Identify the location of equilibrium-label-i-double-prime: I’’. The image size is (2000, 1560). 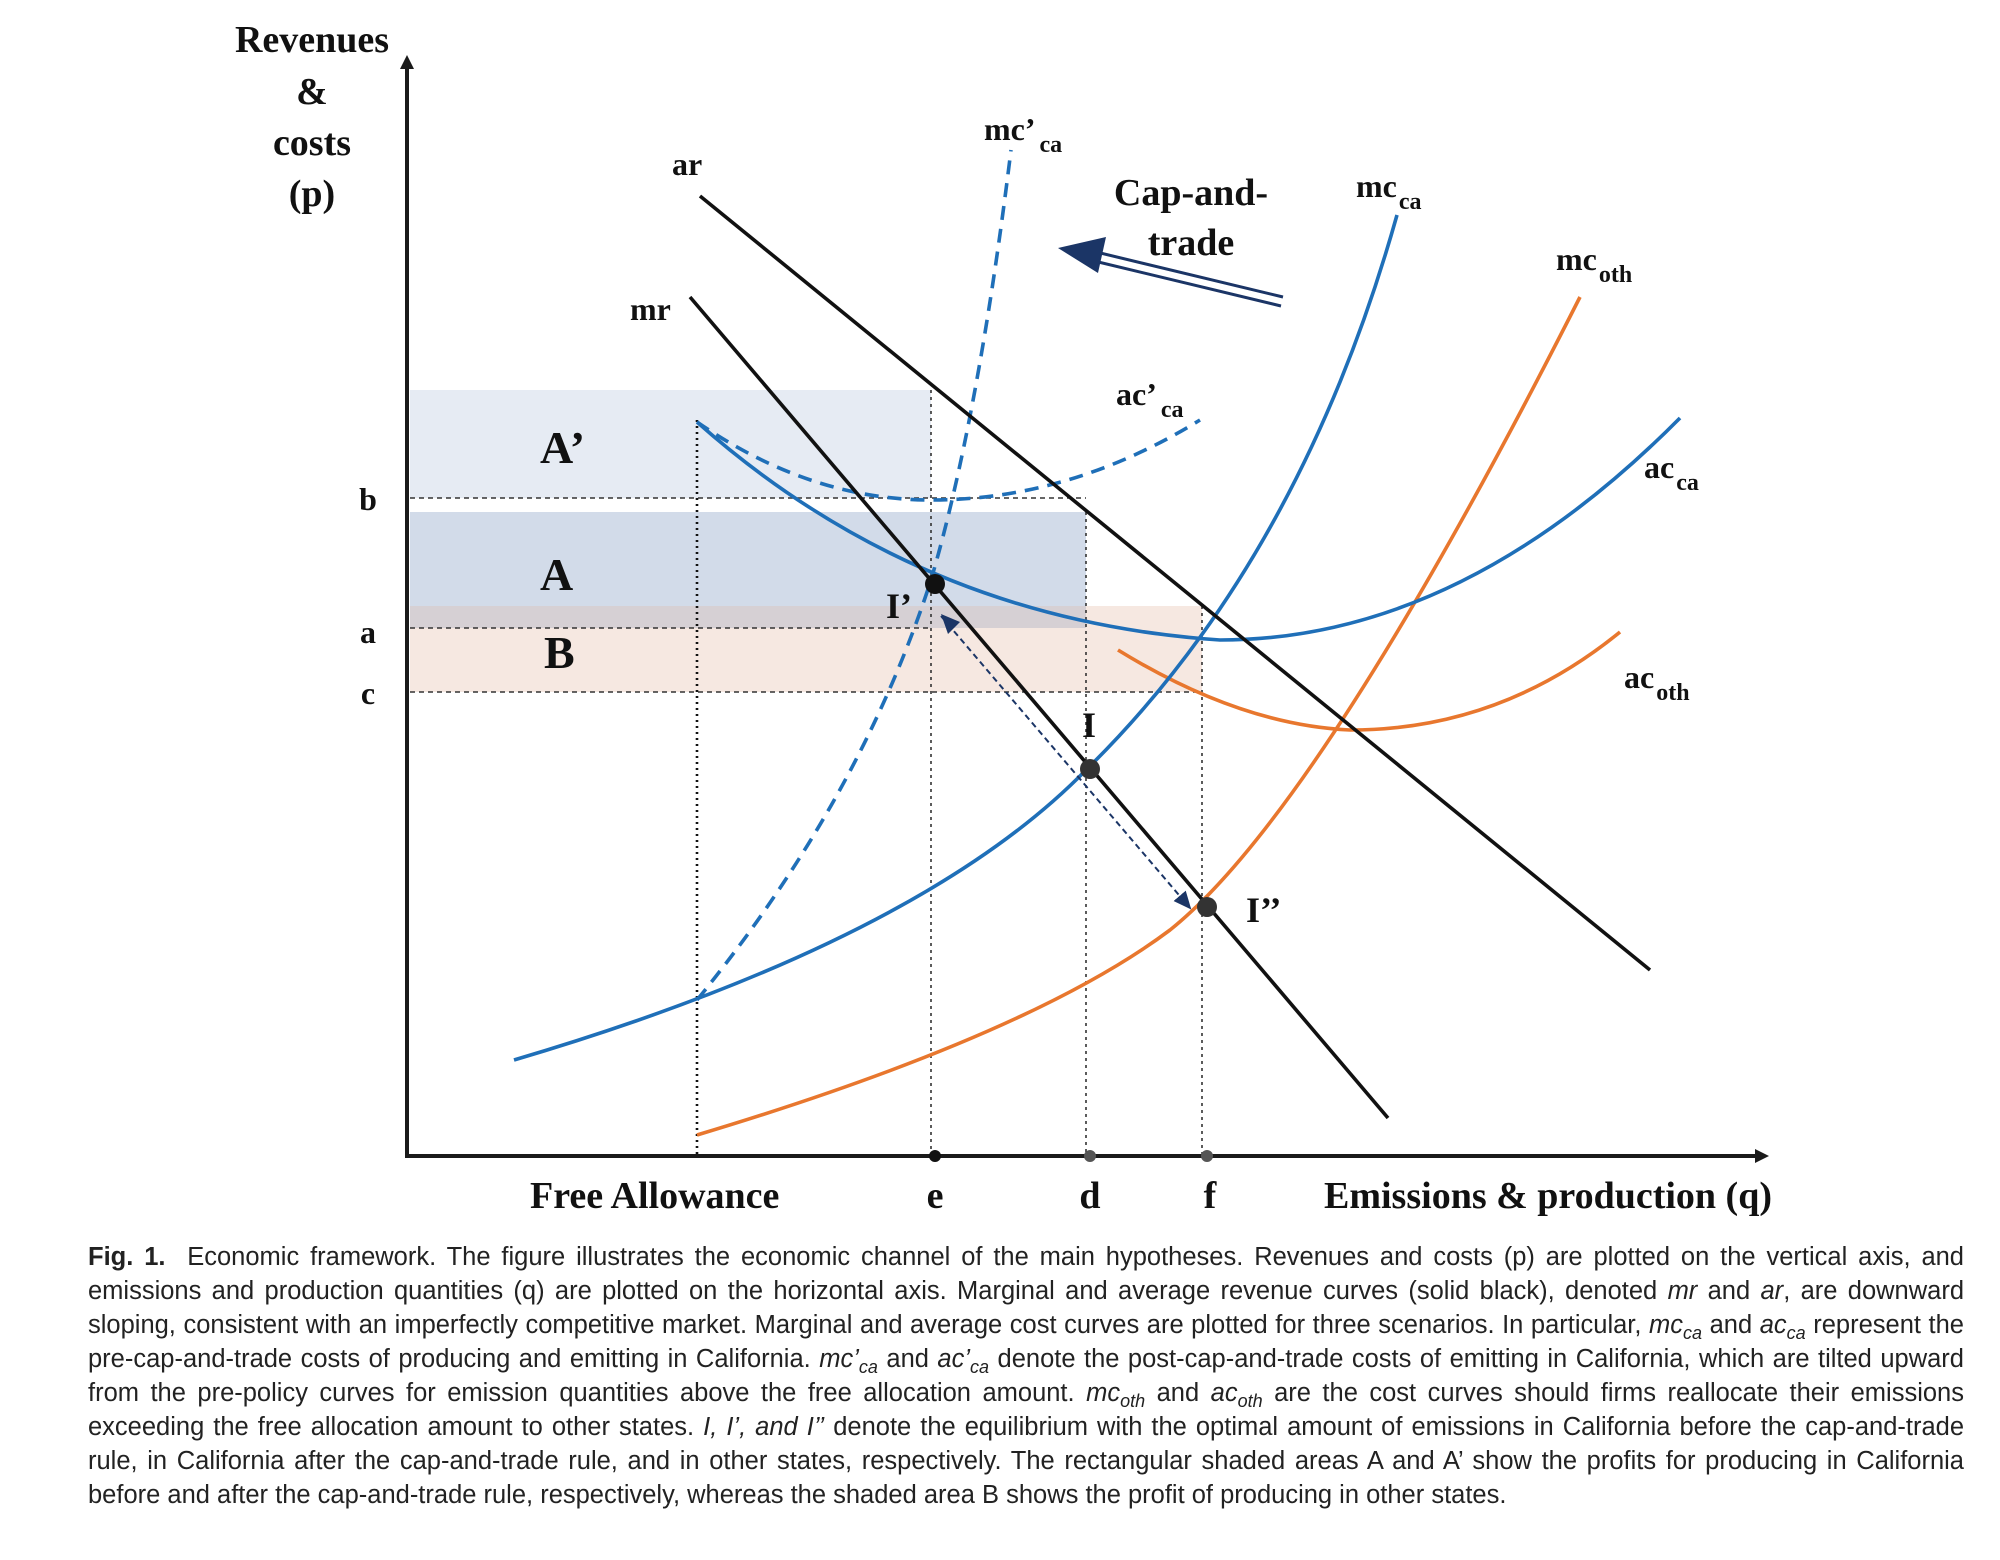
(1263, 910).